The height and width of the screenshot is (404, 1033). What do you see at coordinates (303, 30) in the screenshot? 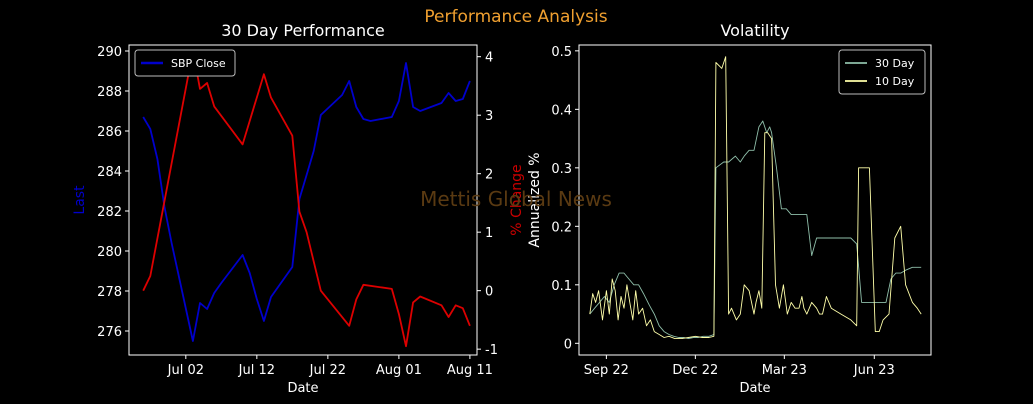
I see `panel-title: 30 Day Performance` at bounding box center [303, 30].